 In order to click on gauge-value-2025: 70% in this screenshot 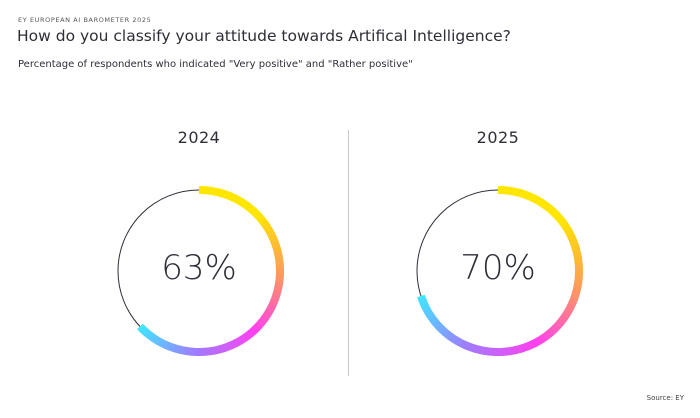, I will do `click(498, 268)`.